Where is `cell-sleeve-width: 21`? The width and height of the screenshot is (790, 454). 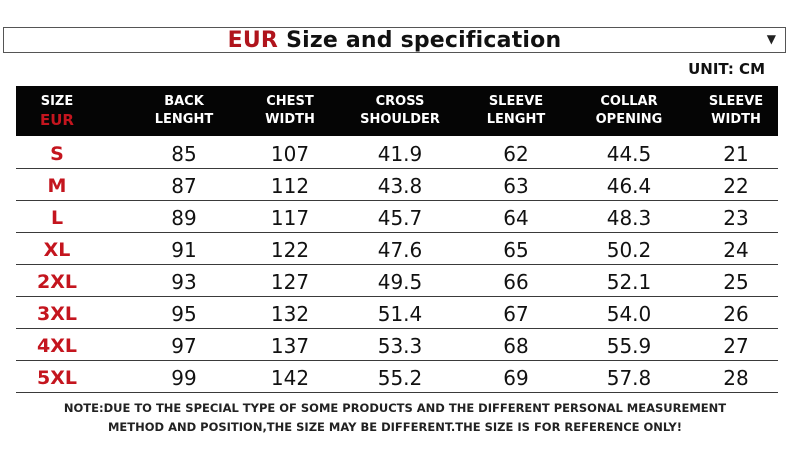
cell-sleeve-width: 21 is located at coordinates (736, 154).